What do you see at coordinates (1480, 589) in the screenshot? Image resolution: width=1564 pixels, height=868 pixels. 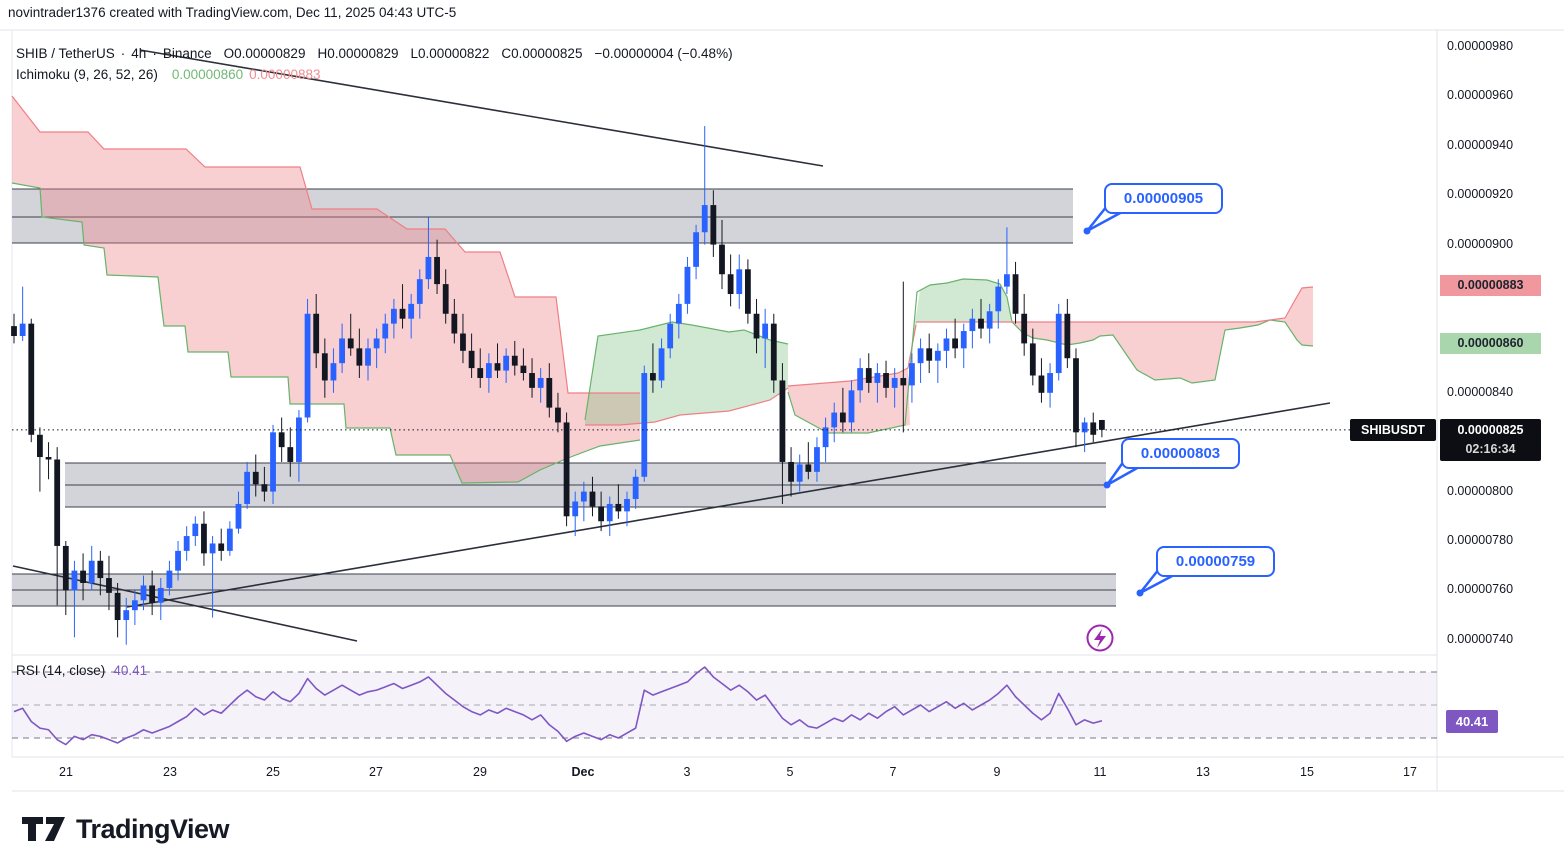 I see `price-axis-tick: 0.00000760` at bounding box center [1480, 589].